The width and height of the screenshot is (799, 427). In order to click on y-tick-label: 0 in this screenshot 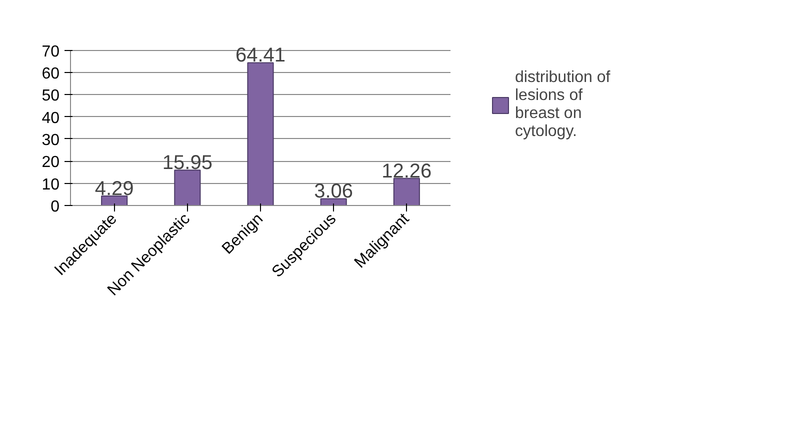, I will do `click(55, 207)`.